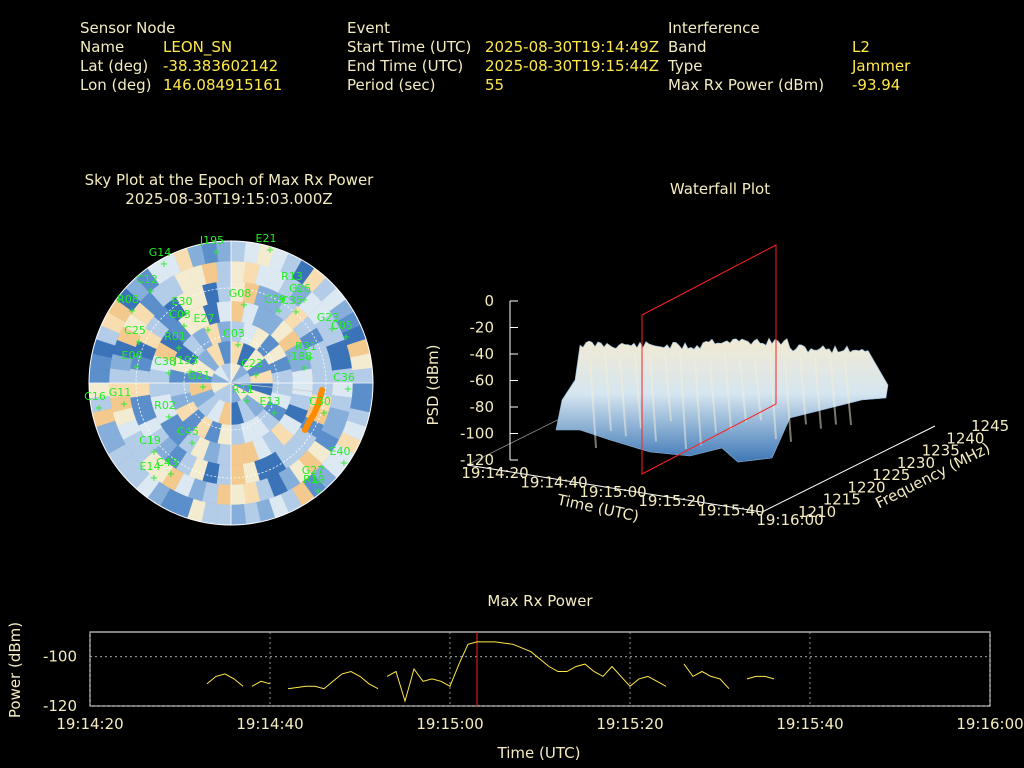 This screenshot has width=1024, height=768. Describe the element at coordinates (328, 317) in the screenshot. I see `satellite-label: G23` at that location.